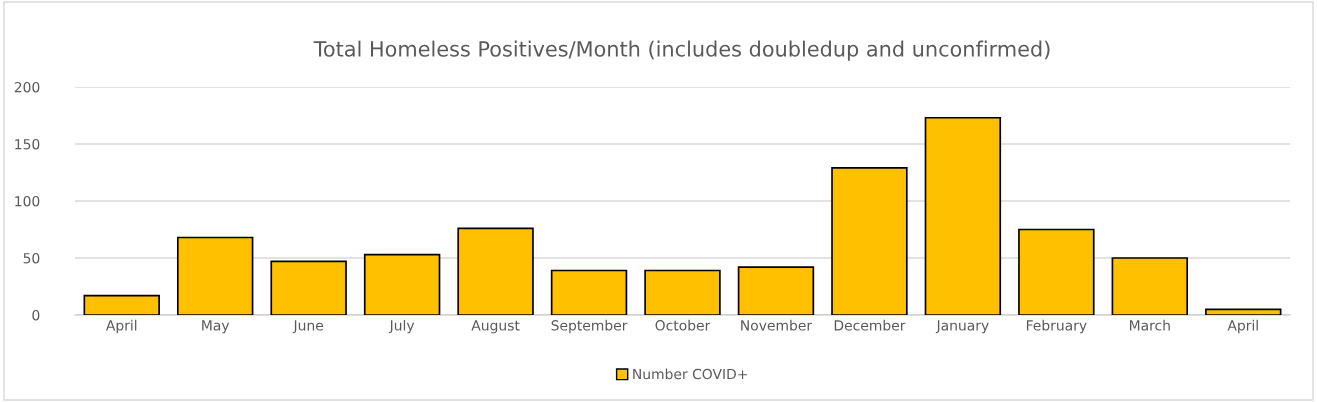 This screenshot has height=402, width=1317. I want to click on x-tick-label: October, so click(683, 325).